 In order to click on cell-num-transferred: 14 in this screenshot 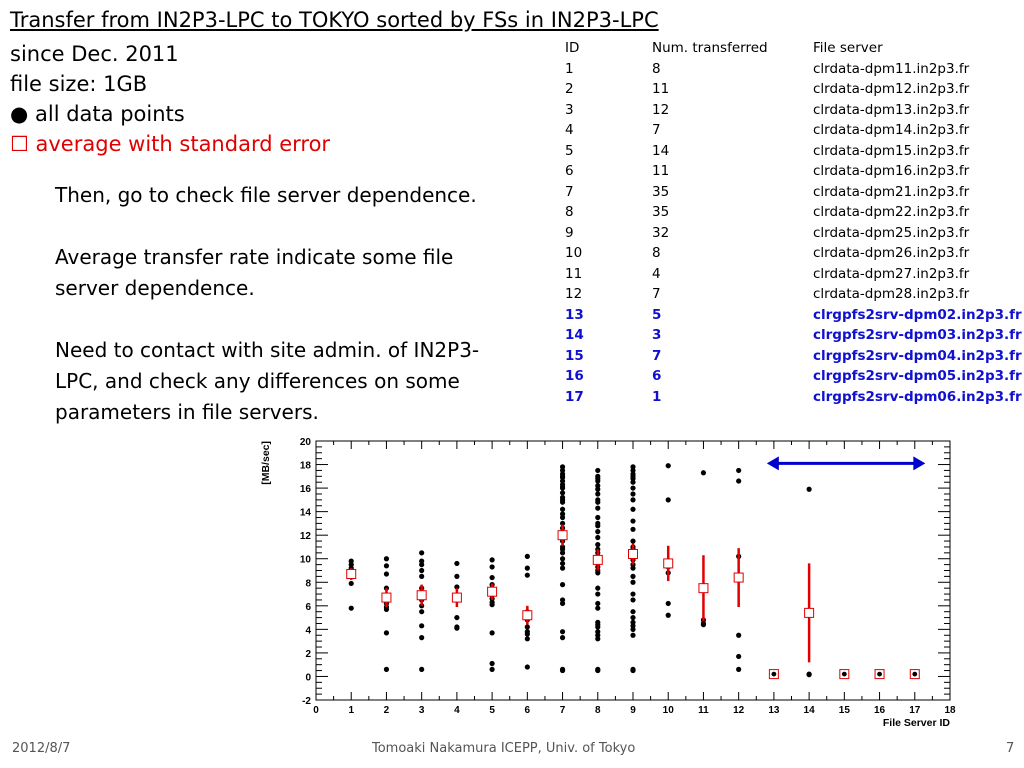, I will do `click(661, 150)`.